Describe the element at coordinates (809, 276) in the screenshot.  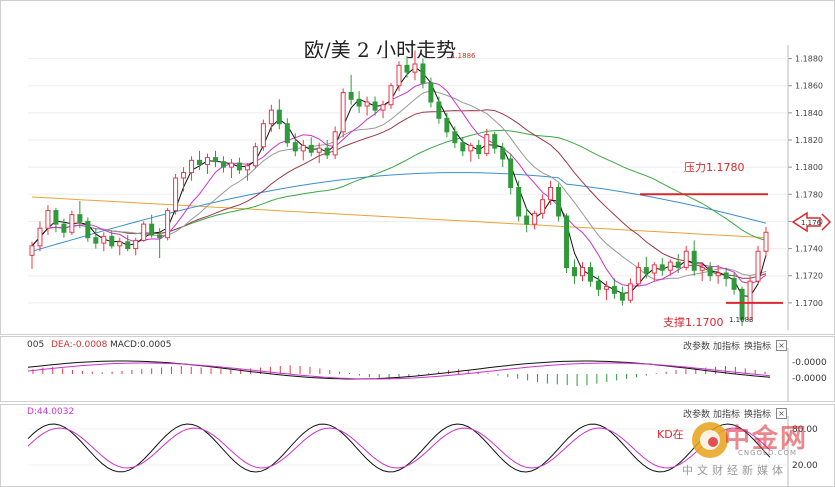
I see `price-tick-label: 1.1720` at that location.